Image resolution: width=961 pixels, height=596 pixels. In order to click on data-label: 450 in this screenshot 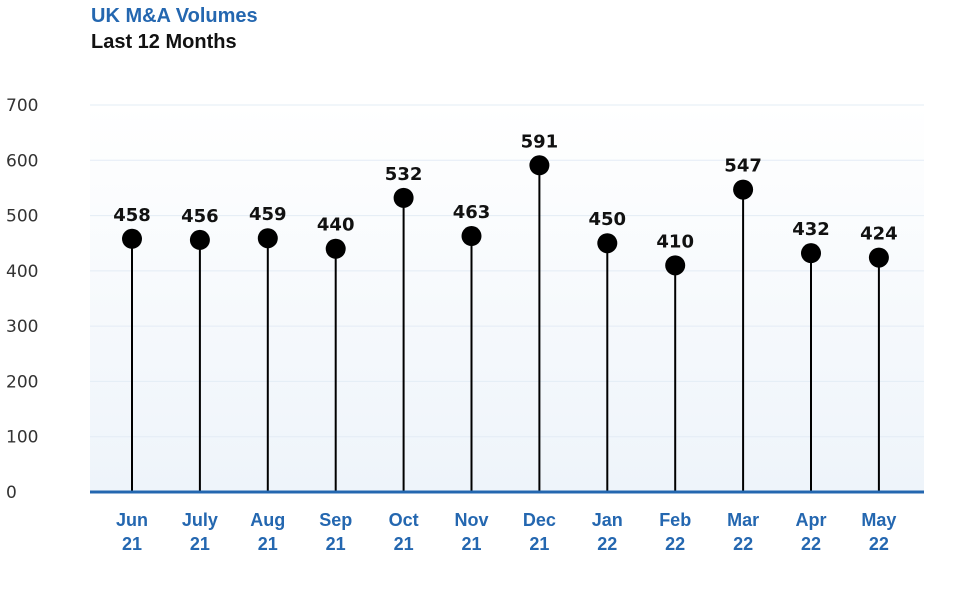, I will do `click(608, 219)`.